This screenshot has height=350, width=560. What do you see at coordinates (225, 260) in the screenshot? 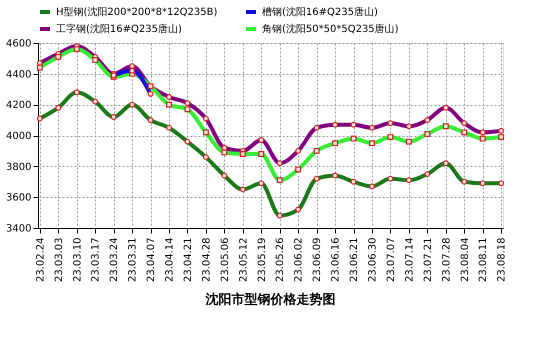
I see `x-tick-label: 23.05.06` at bounding box center [225, 260].